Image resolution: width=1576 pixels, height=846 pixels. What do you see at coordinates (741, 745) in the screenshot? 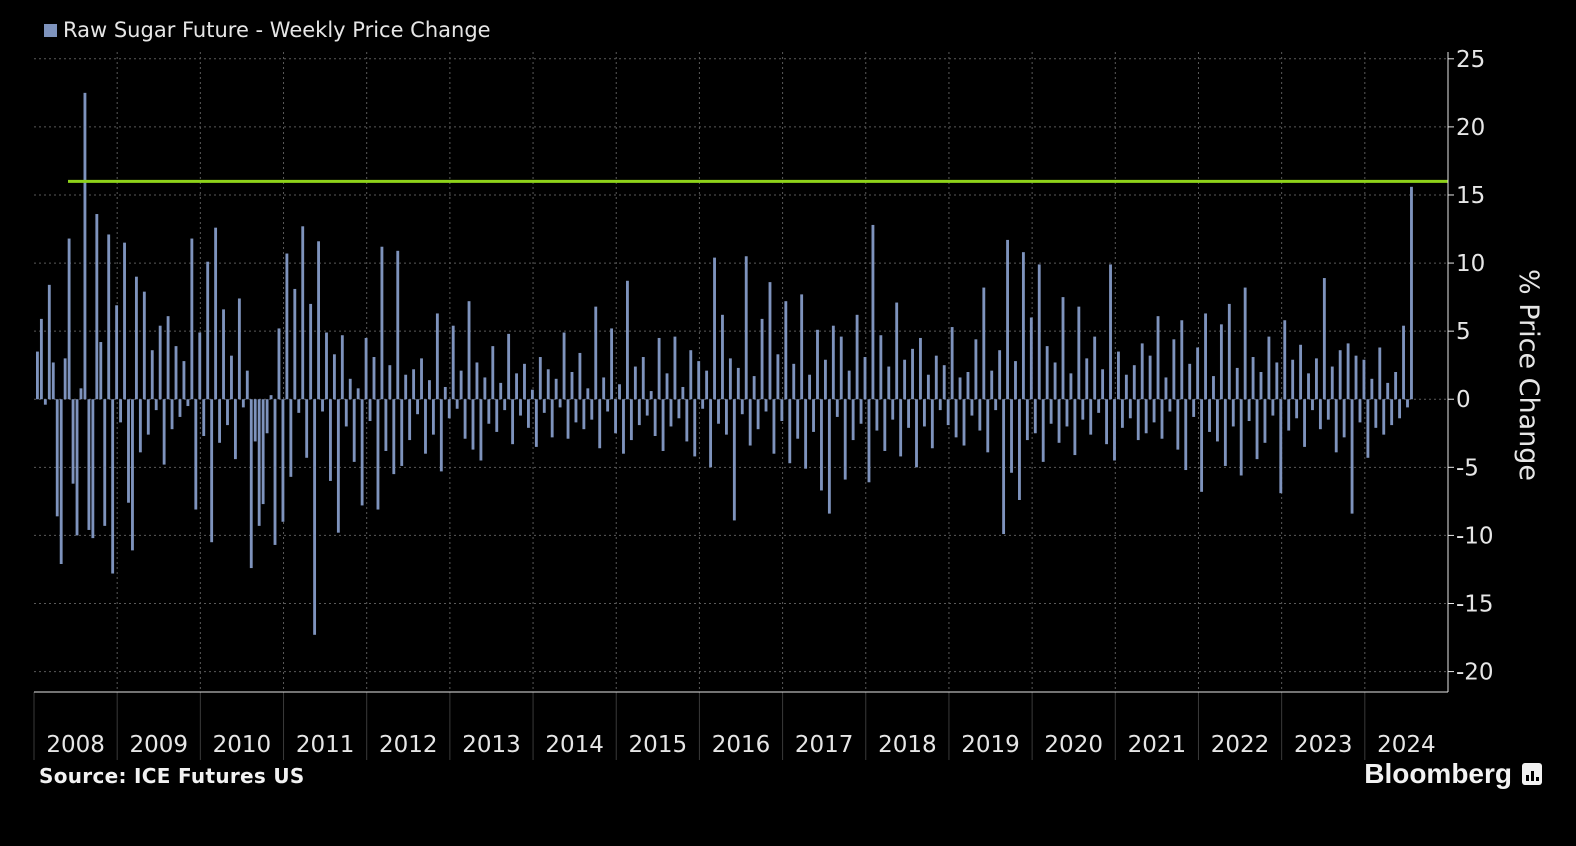
I see `x-tick-label: 2016` at bounding box center [741, 745].